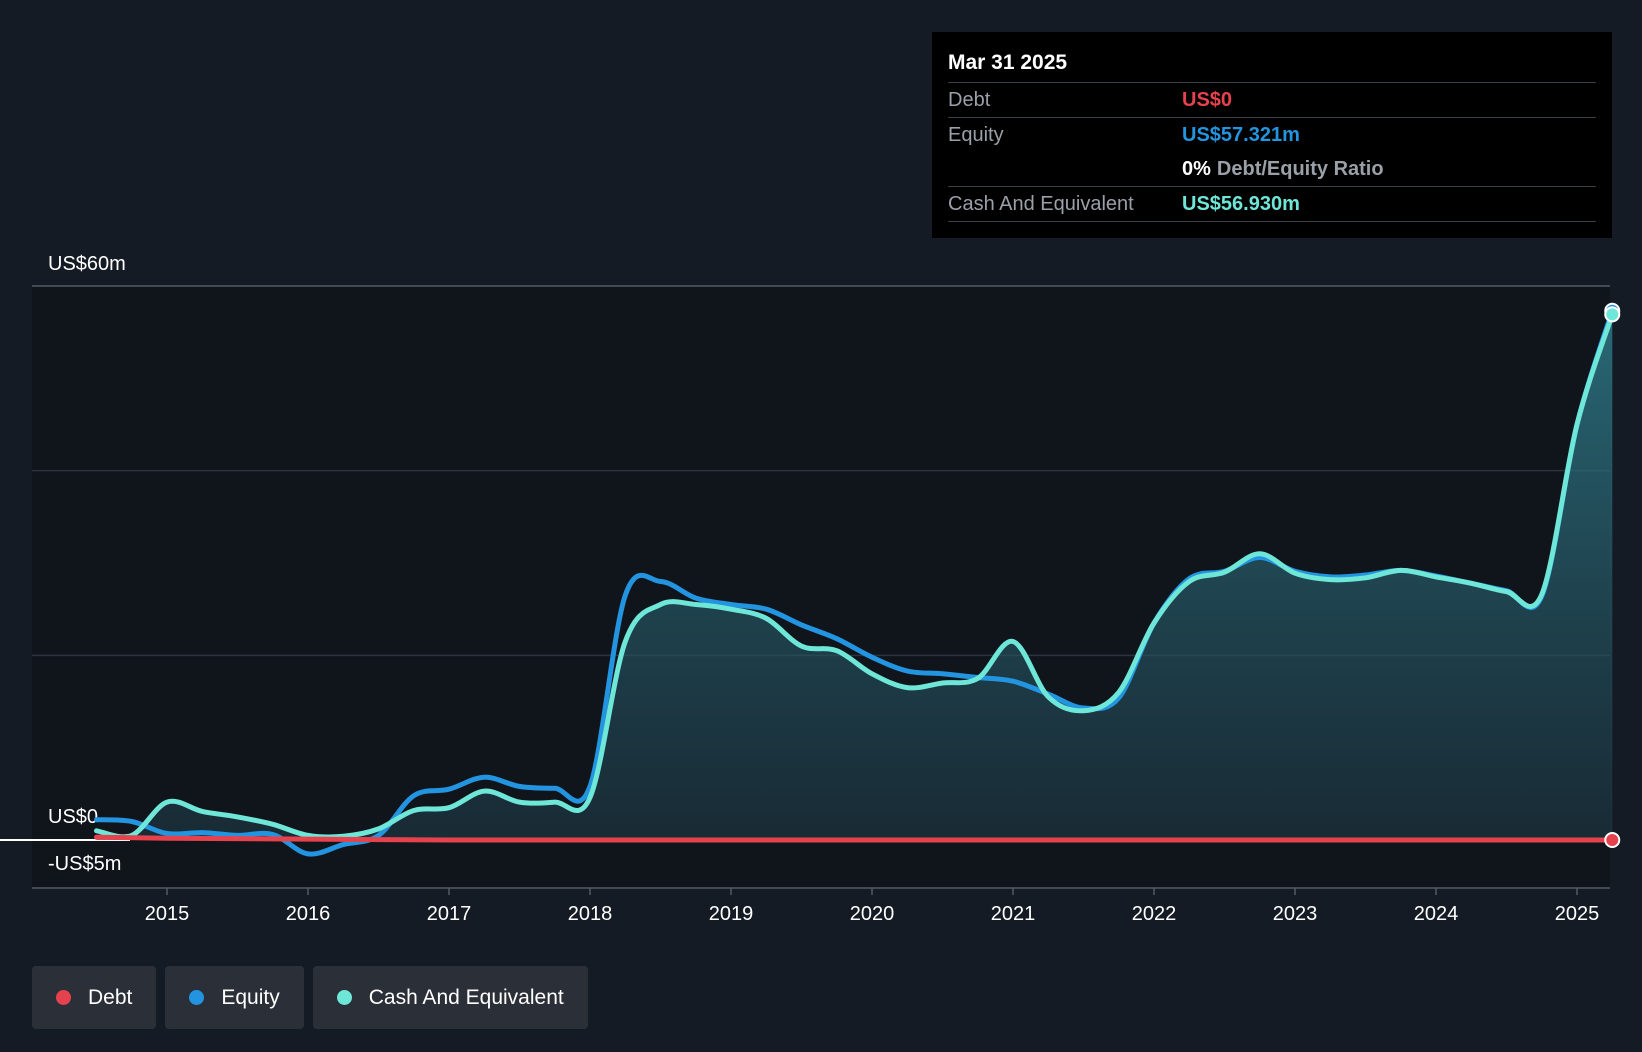  I want to click on tooltip-ratio-label: Debt/Equity Ratio, so click(1300, 169).